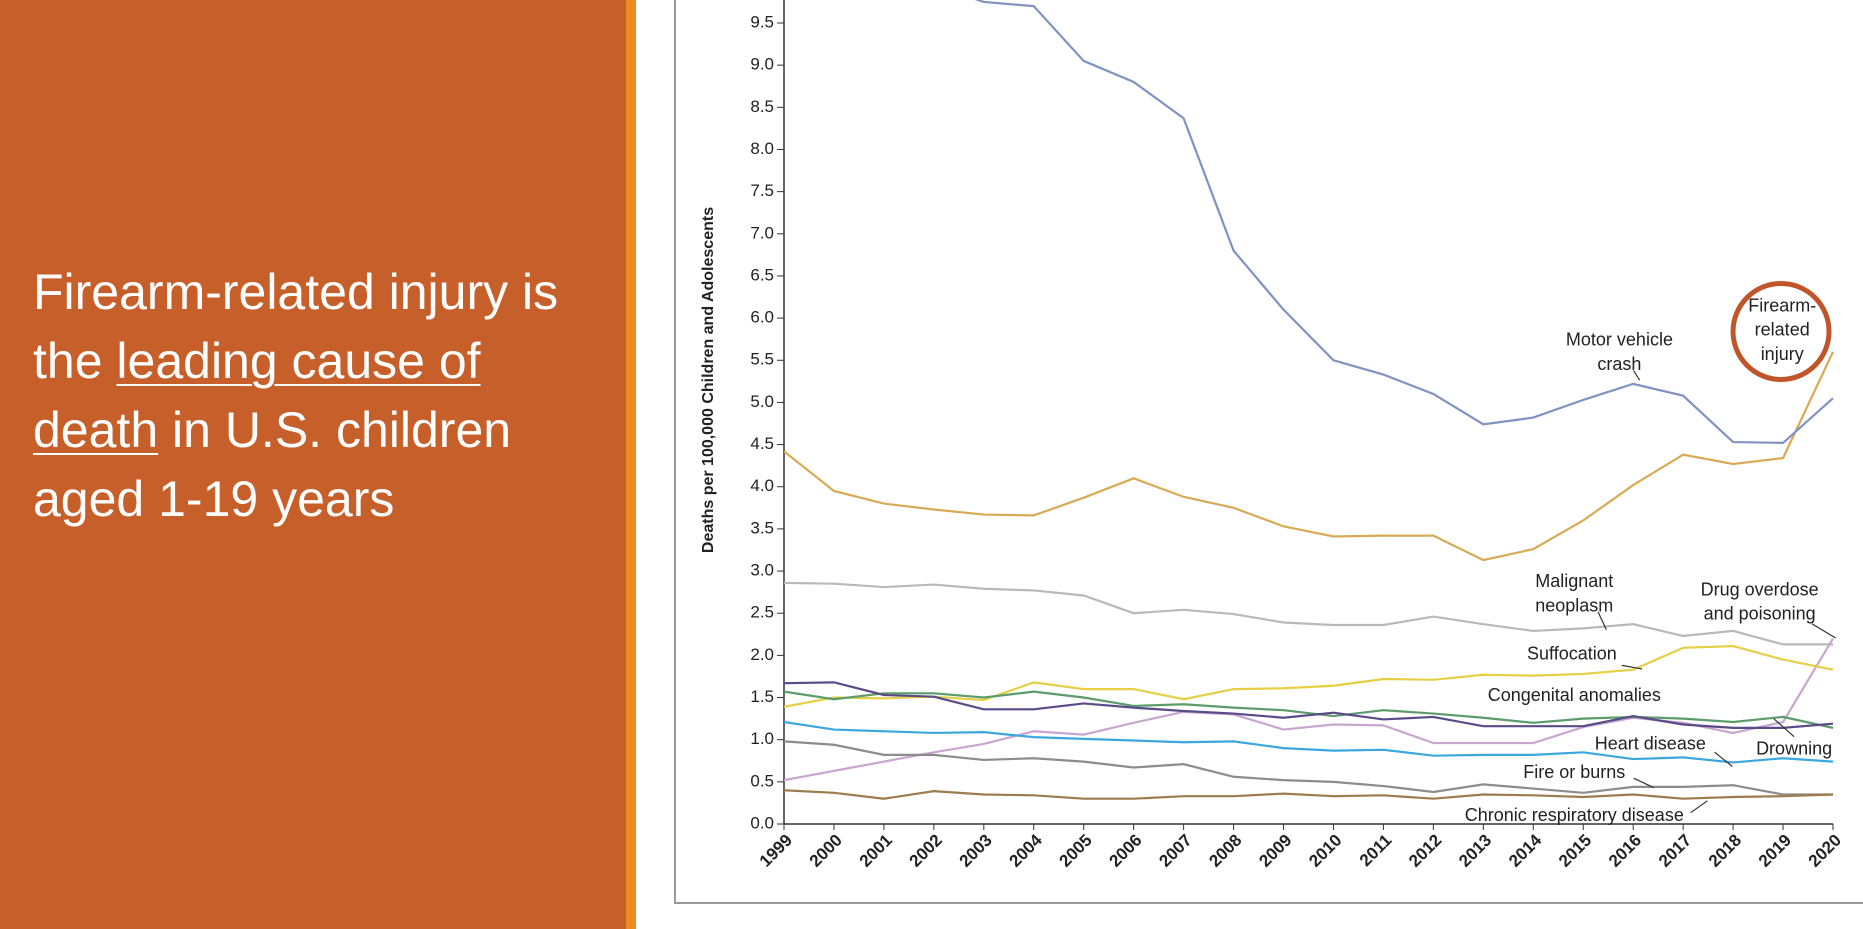 The width and height of the screenshot is (1863, 929). Describe the element at coordinates (762, 443) in the screenshot. I see `y-tick-label: 4.5` at that location.